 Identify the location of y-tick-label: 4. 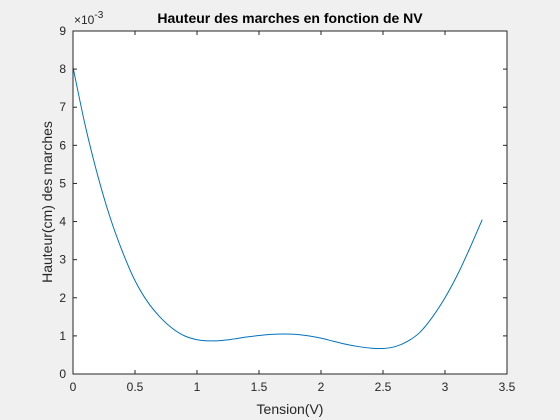
(62, 222).